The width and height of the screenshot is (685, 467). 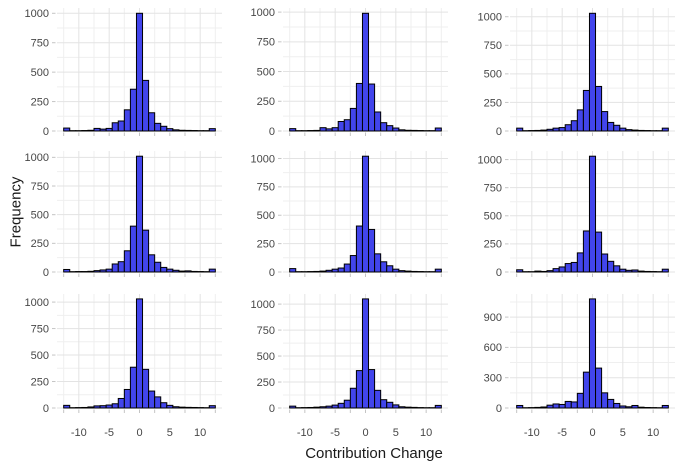 What do you see at coordinates (493, 75) in the screenshot?
I see `y-tick-label: 500` at bounding box center [493, 75].